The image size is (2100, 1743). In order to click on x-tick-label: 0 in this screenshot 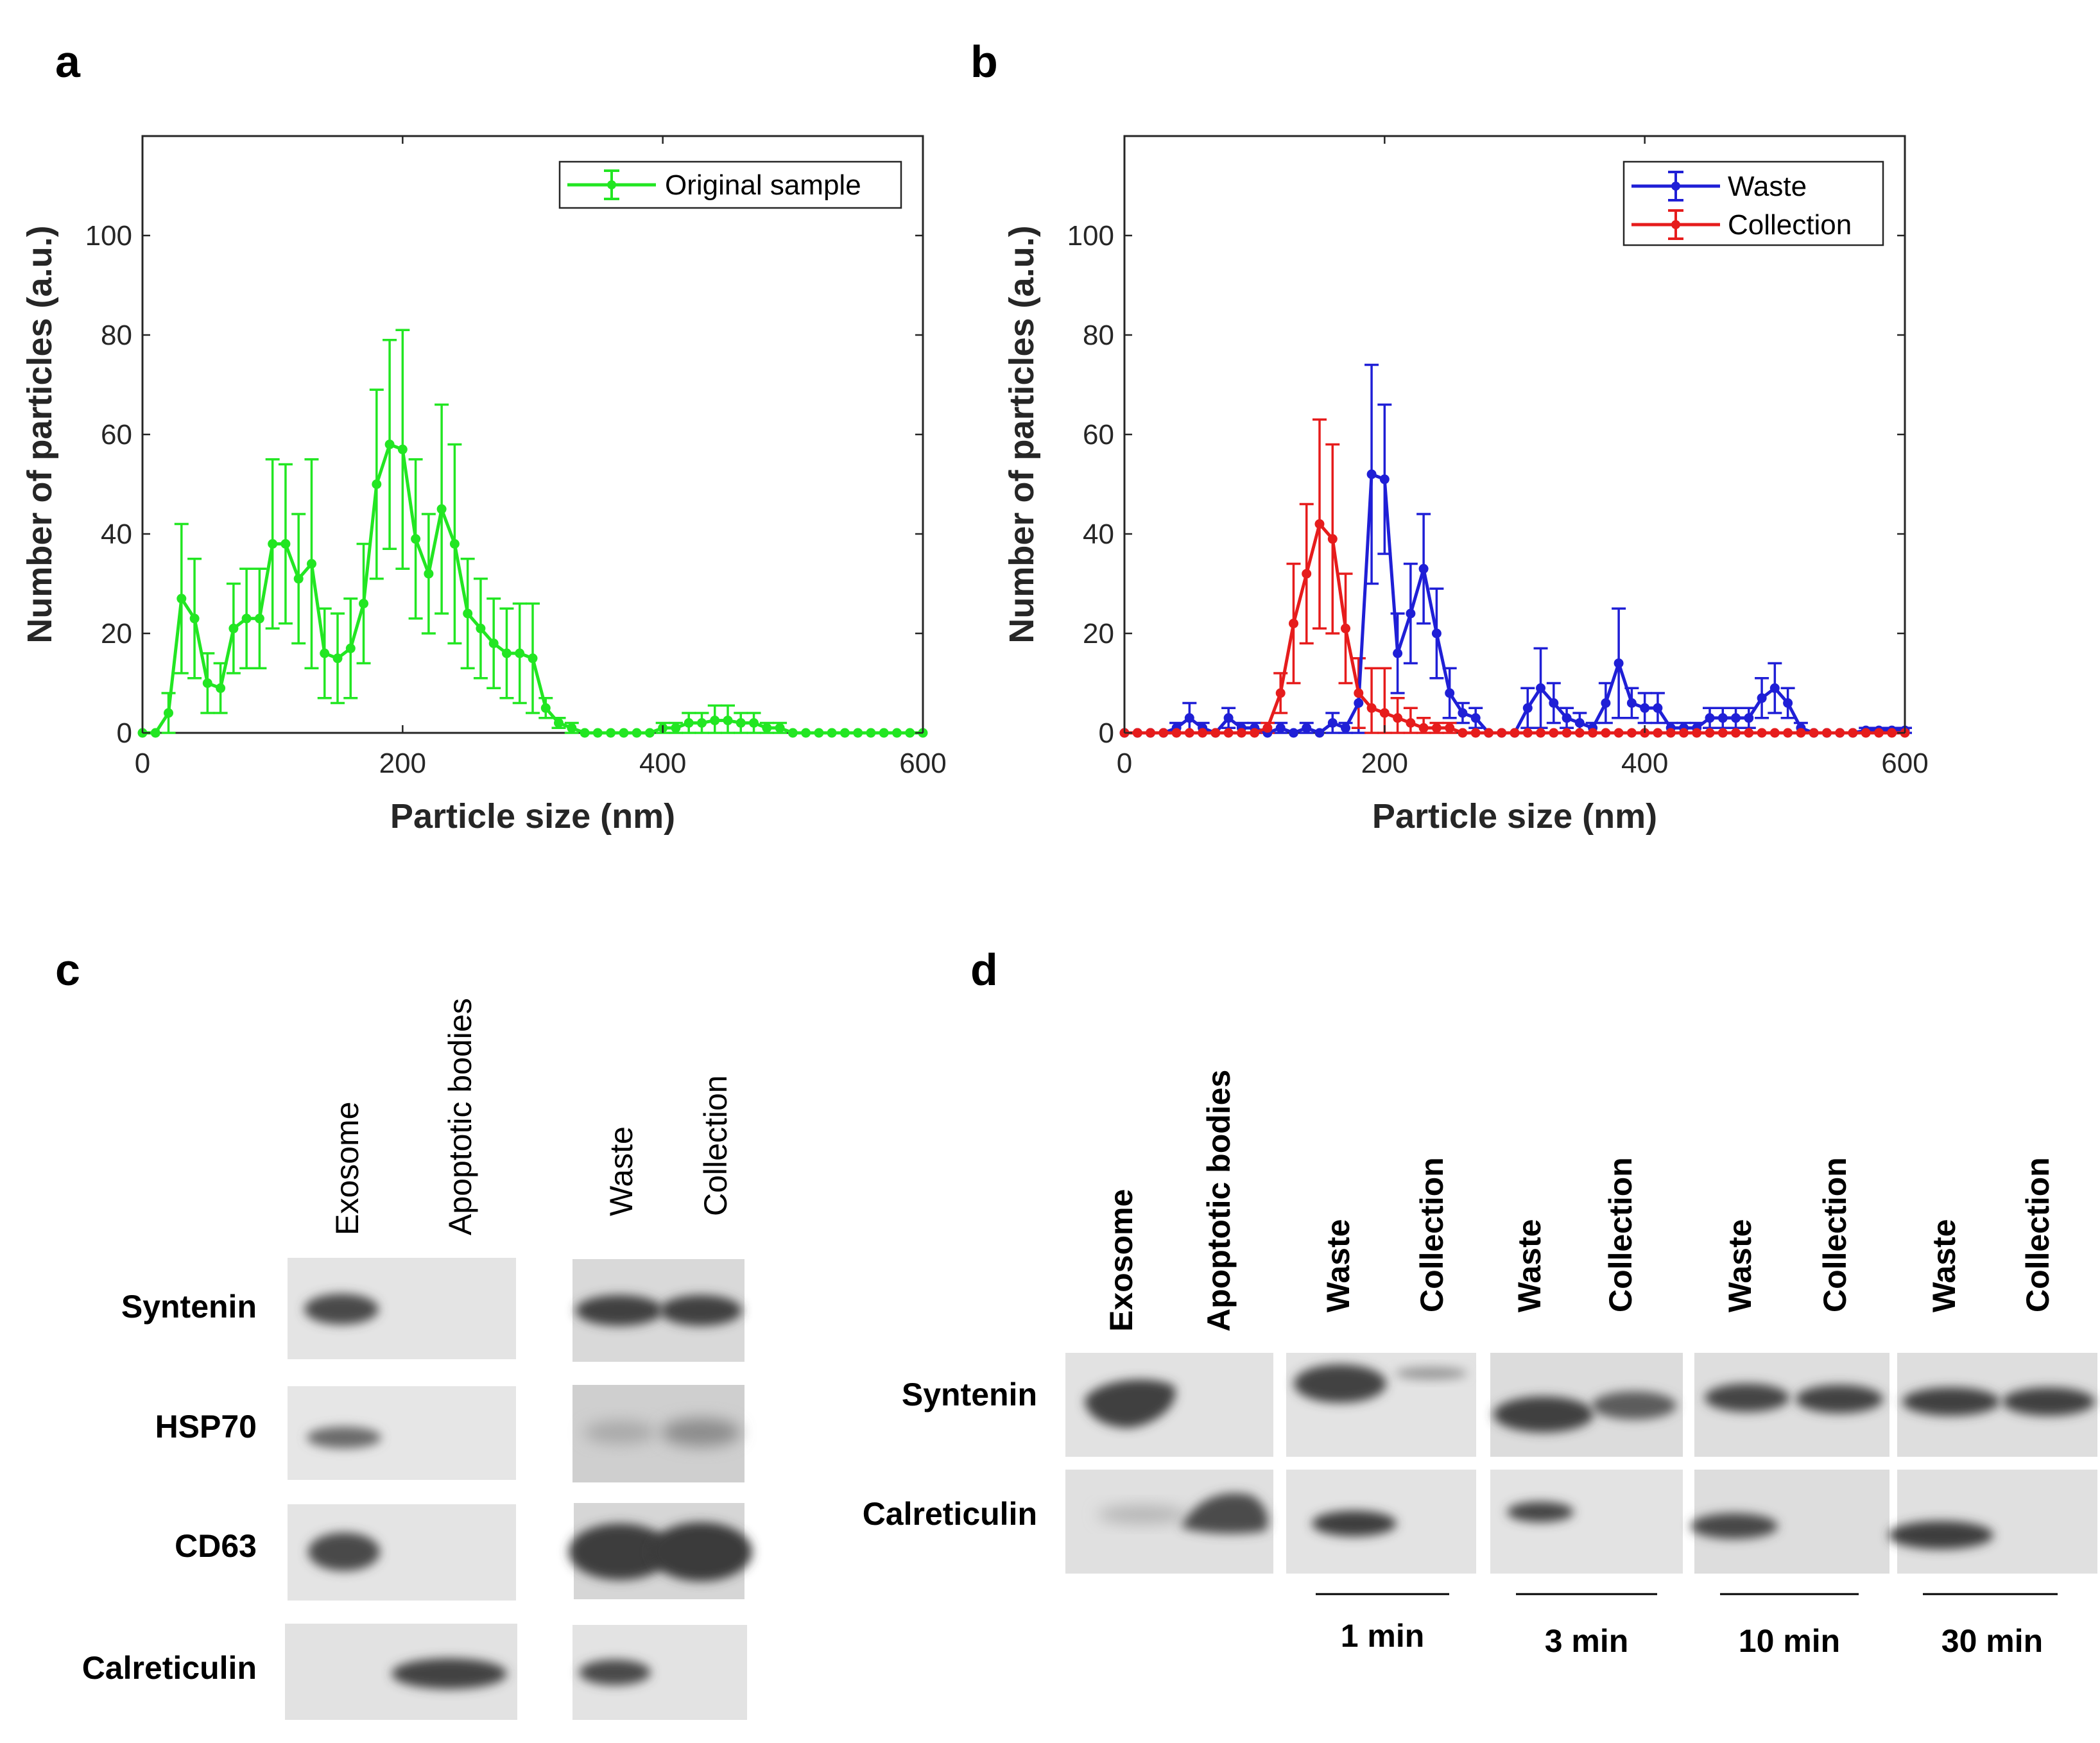, I will do `click(1124, 764)`.